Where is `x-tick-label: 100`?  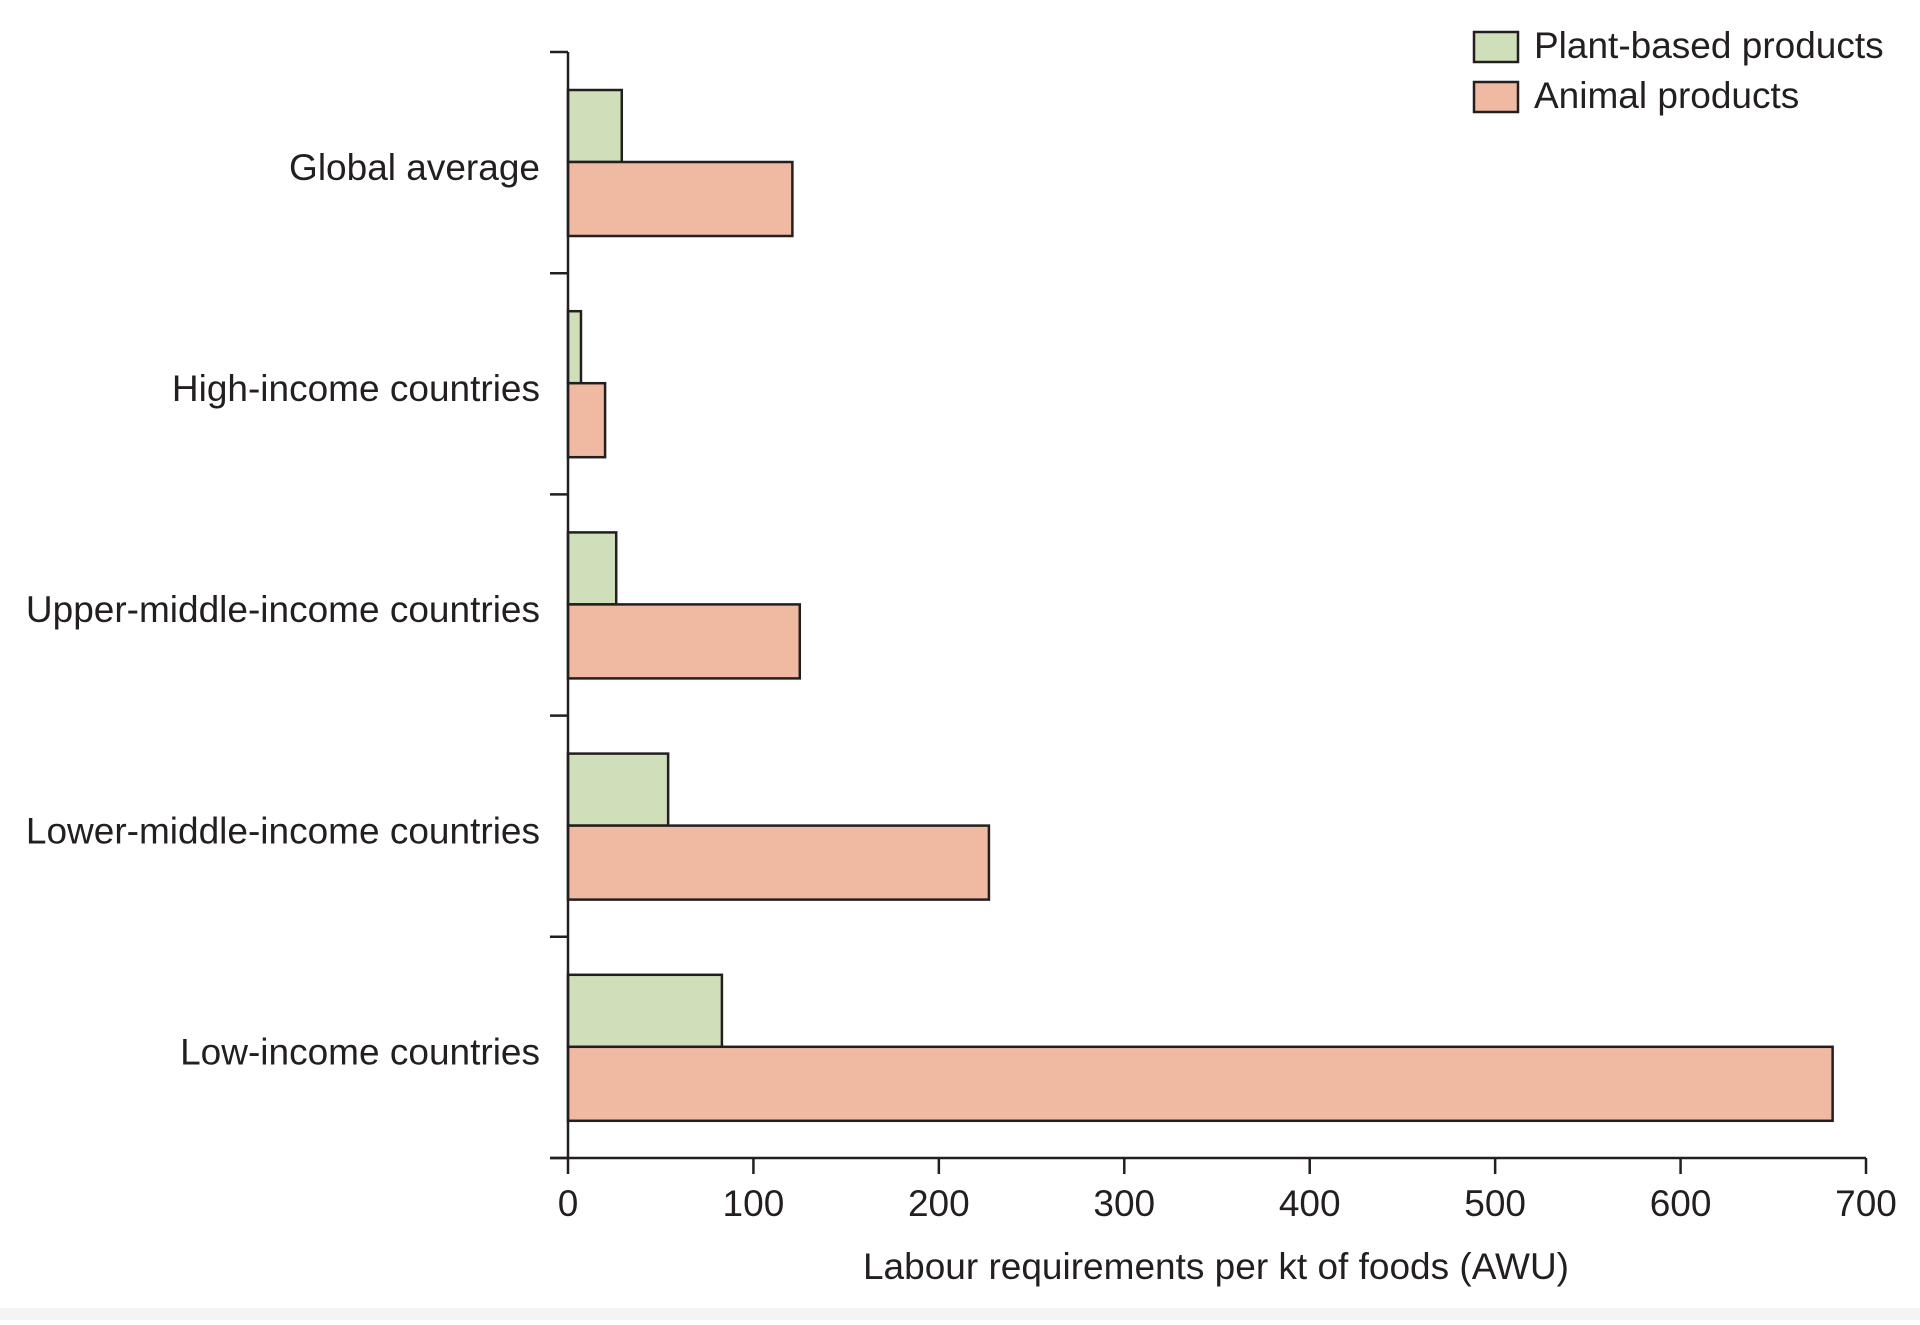
x-tick-label: 100 is located at coordinates (754, 1203).